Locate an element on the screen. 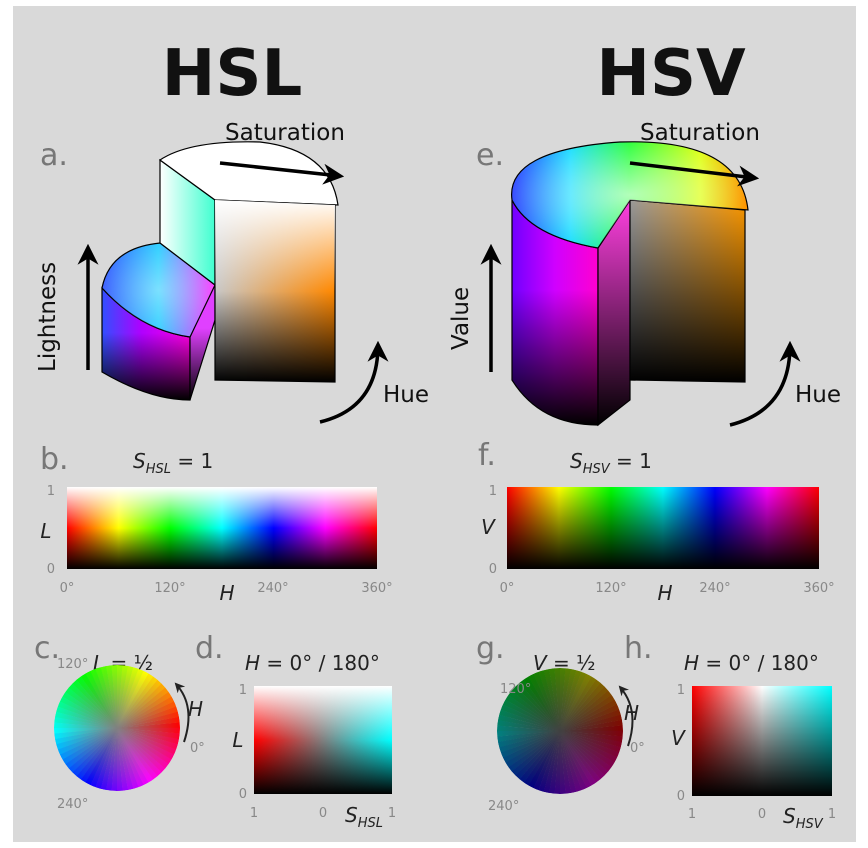 This screenshot has height=848, width=868. strip-hsl-y-label: L is located at coordinates (45, 531).